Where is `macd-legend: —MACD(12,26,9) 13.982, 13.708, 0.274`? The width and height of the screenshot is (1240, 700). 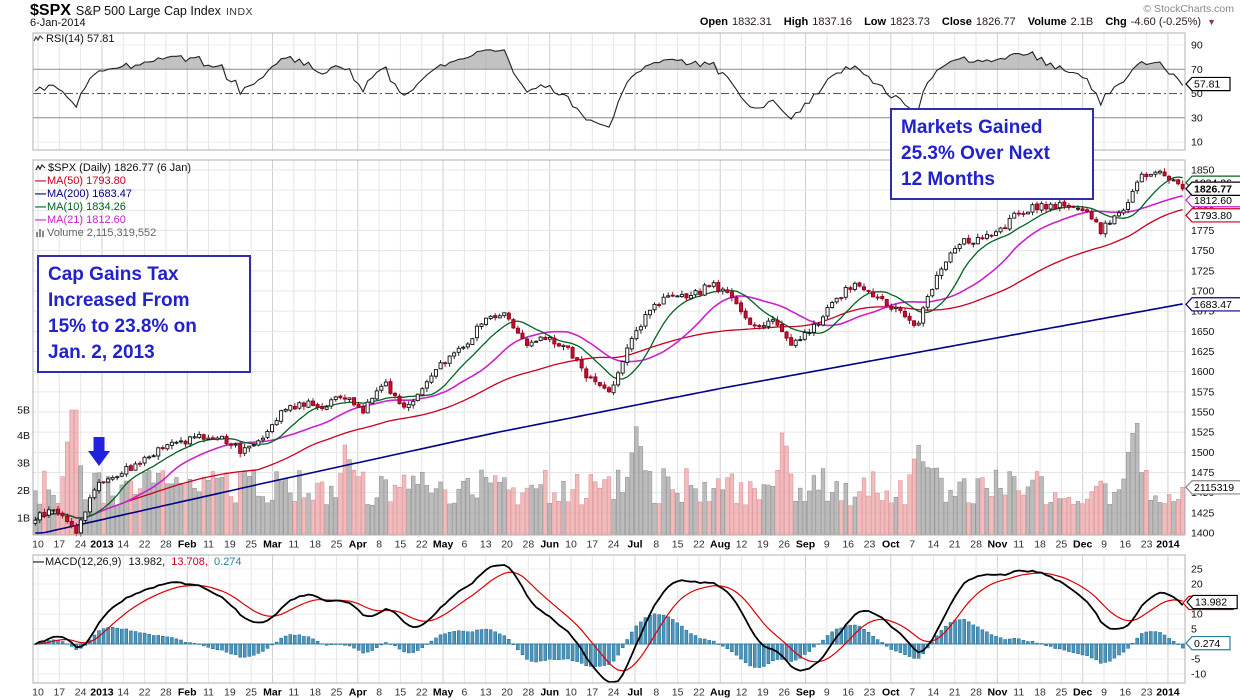
macd-legend: —MACD(12,26,9) 13.982, 13.708, 0.274 is located at coordinates (137, 562).